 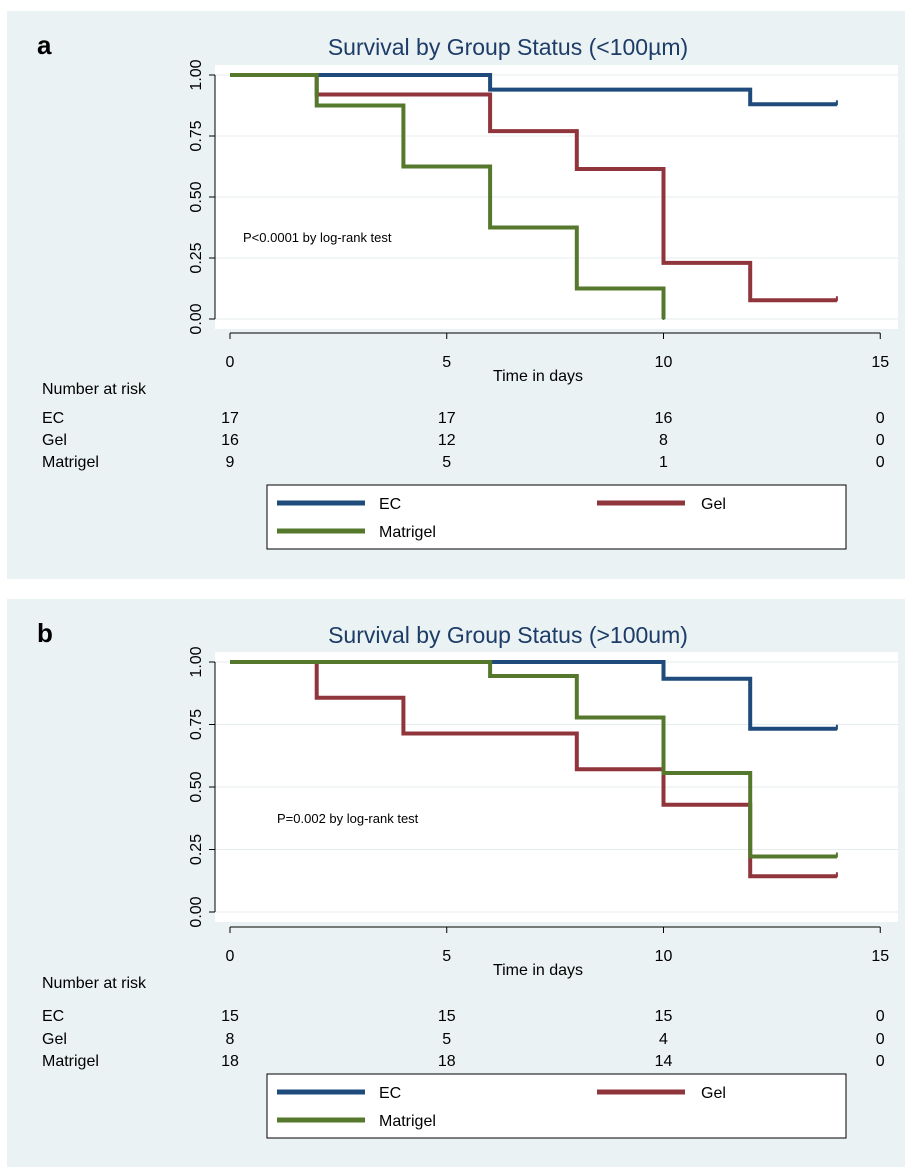 I want to click on panel-label: a, so click(x=44, y=45).